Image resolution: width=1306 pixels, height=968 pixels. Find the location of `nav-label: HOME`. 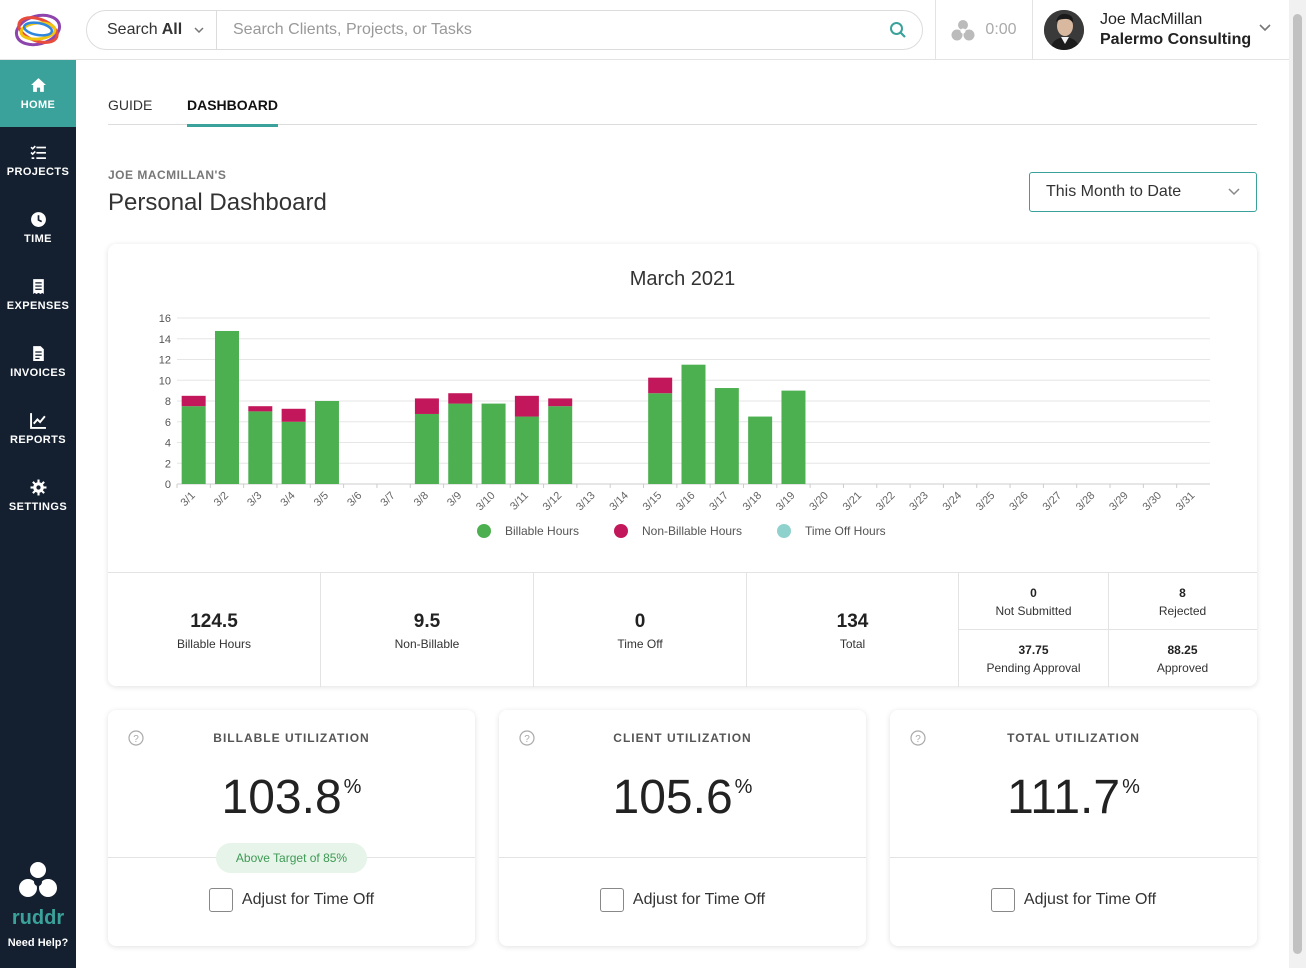

nav-label: HOME is located at coordinates (38, 104).